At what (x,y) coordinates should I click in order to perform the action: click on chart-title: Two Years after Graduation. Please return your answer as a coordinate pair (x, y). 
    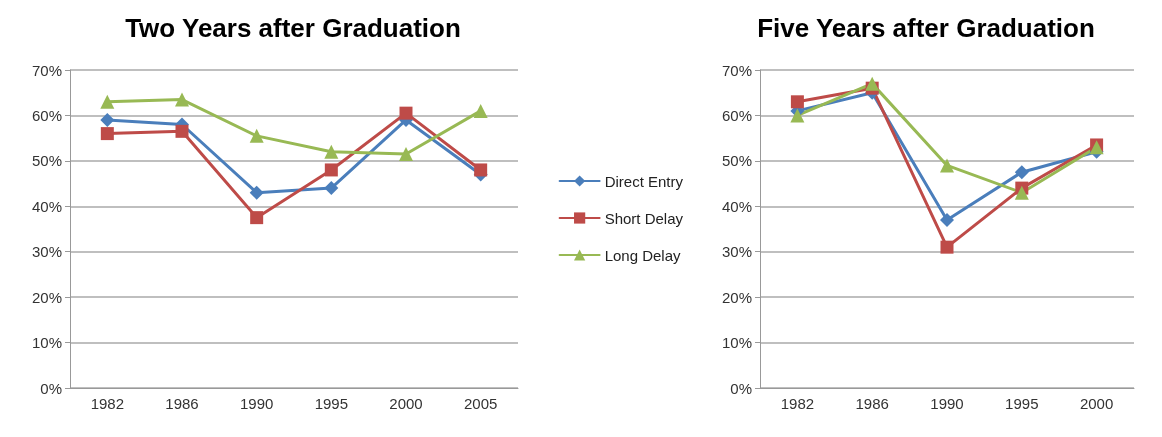
    Looking at the image, I should click on (293, 28).